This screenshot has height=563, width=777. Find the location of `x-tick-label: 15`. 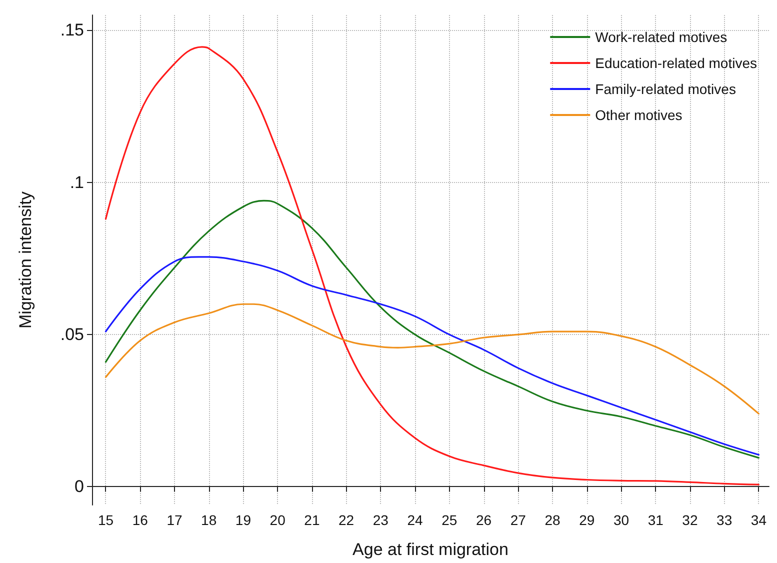

x-tick-label: 15 is located at coordinates (106, 520).